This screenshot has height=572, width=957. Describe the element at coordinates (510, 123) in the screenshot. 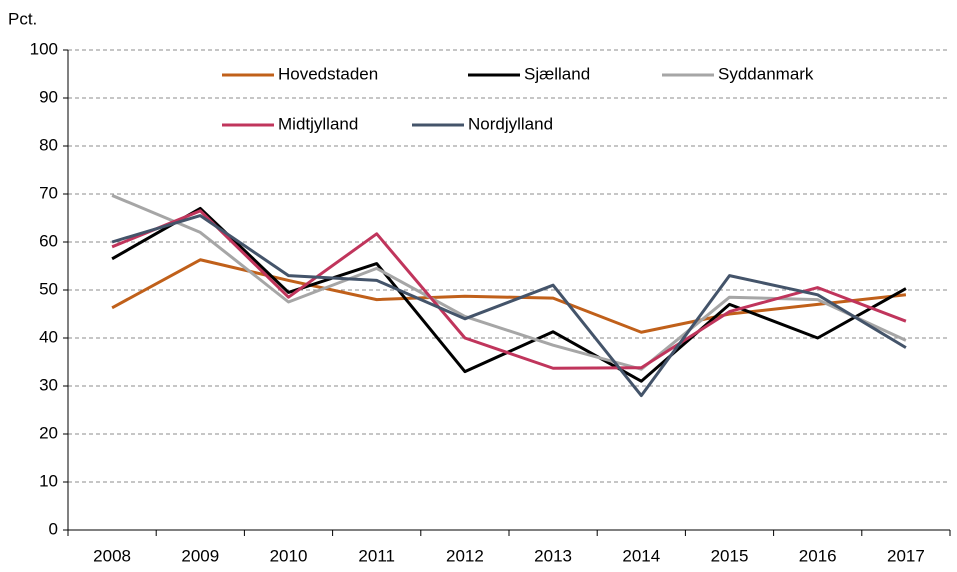

I see `legend-label: Nordjylland` at that location.